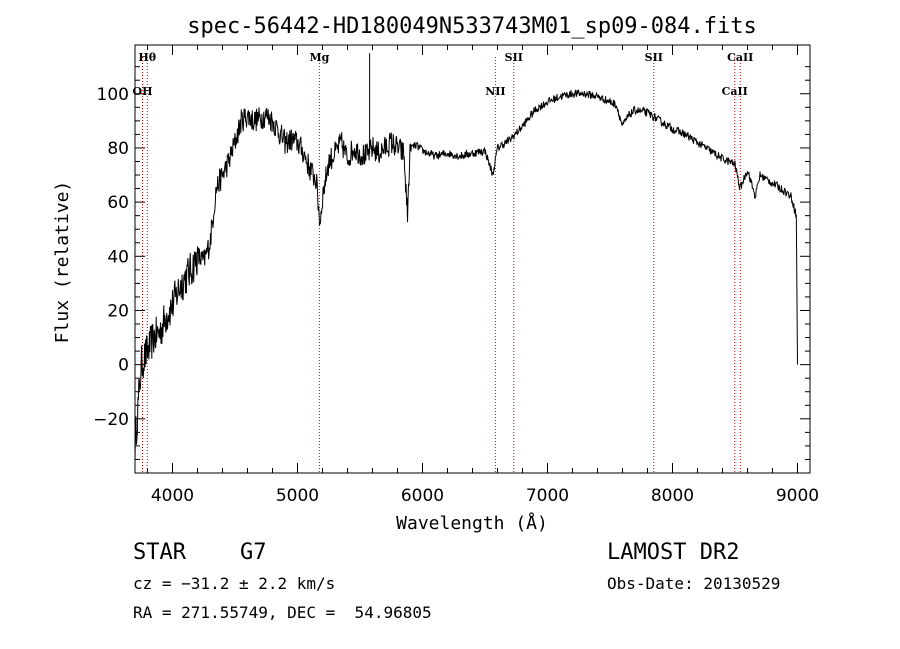  What do you see at coordinates (673, 552) in the screenshot?
I see `survey-name: LAMOST DR2` at bounding box center [673, 552].